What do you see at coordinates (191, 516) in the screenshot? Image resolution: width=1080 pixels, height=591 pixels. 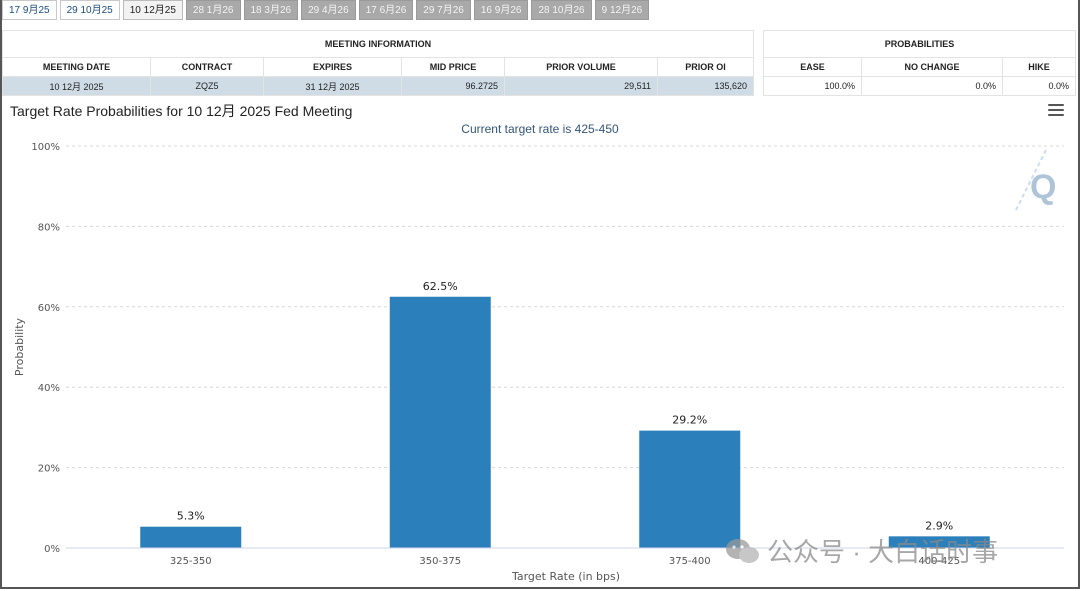 I see `data-label: 5.3%` at bounding box center [191, 516].